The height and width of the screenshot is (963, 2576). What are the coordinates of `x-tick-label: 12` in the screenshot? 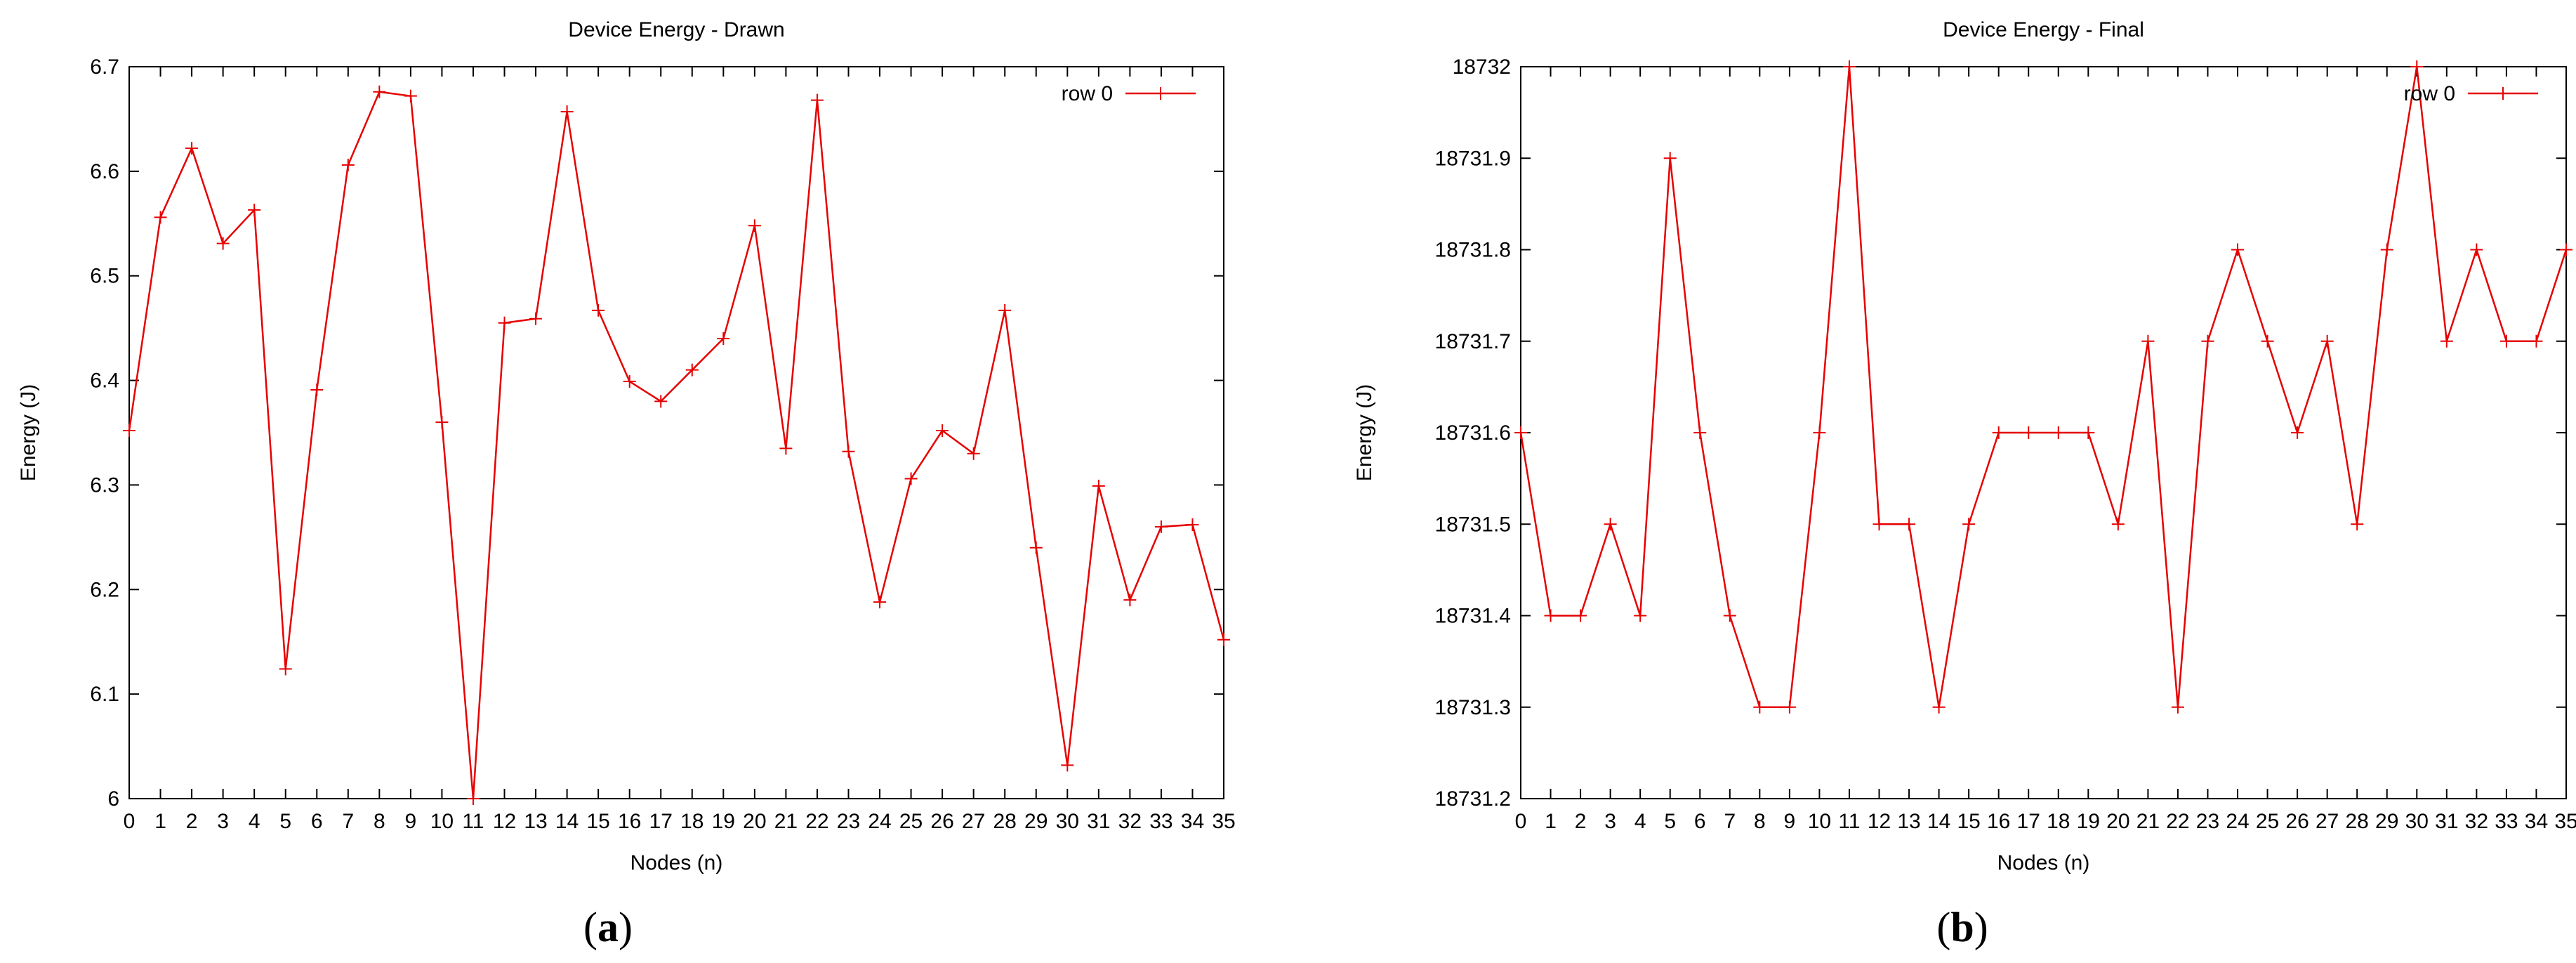 It's located at (1879, 822).